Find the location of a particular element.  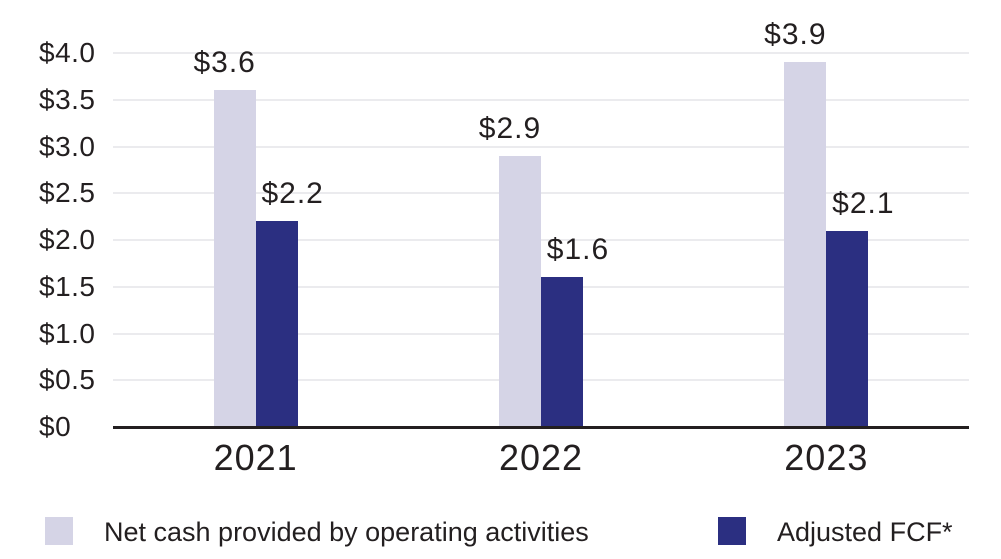

y-tick-label: $3.0 is located at coordinates (67, 146).